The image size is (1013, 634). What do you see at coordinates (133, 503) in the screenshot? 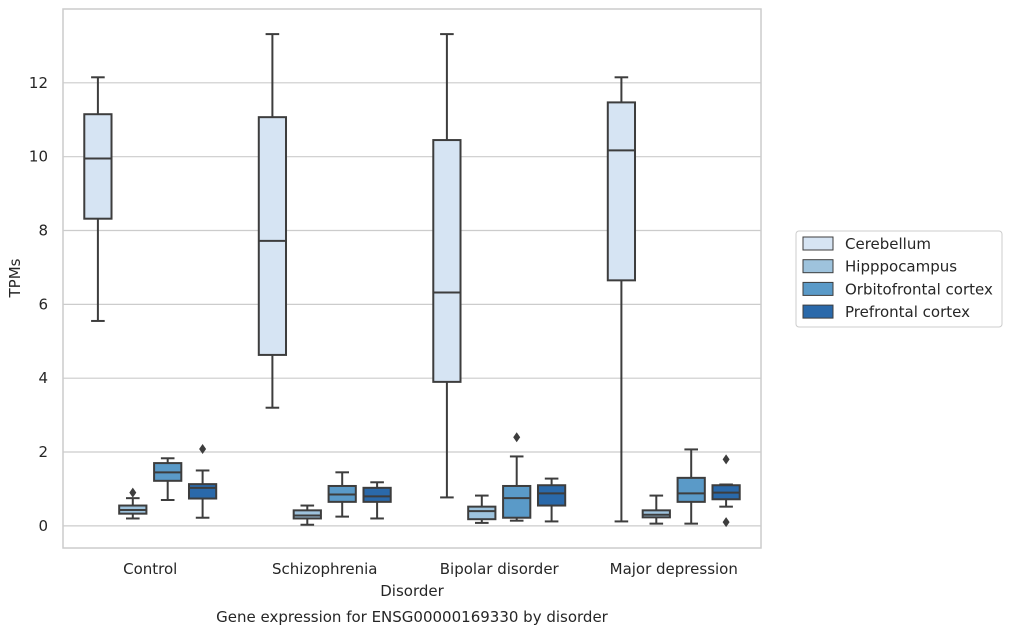
I see `box-hipppocampus-control` at bounding box center [133, 503].